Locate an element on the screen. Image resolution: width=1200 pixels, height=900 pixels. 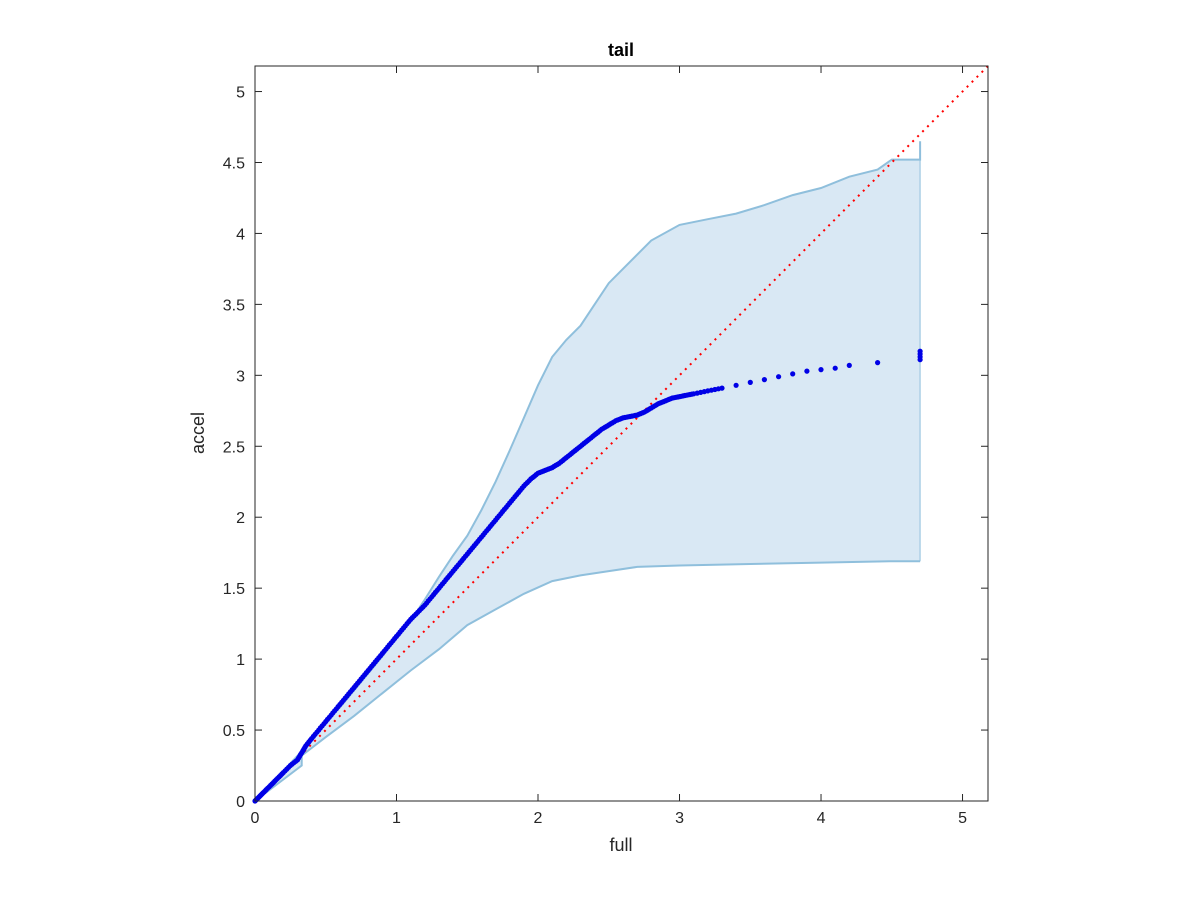
y-tick-label: 2 is located at coordinates (240, 518).